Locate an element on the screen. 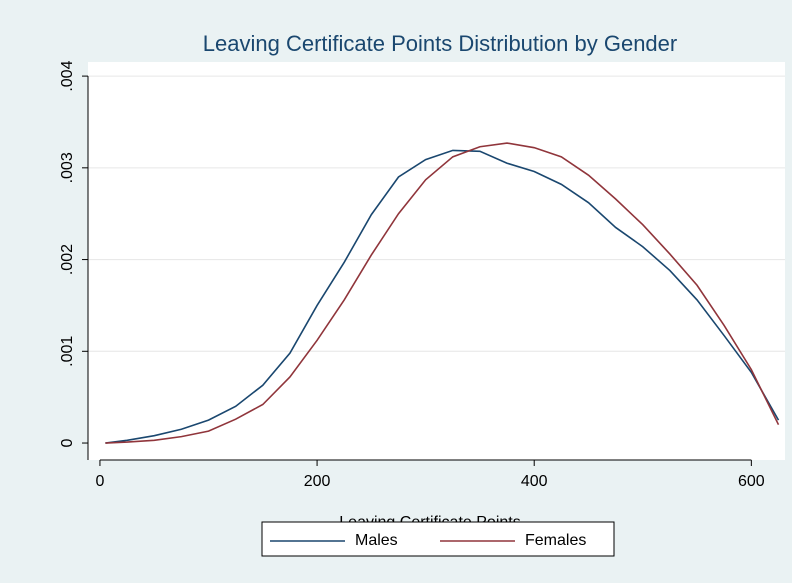 This screenshot has height=583, width=792. y-tick-label: .004 is located at coordinates (67, 75).